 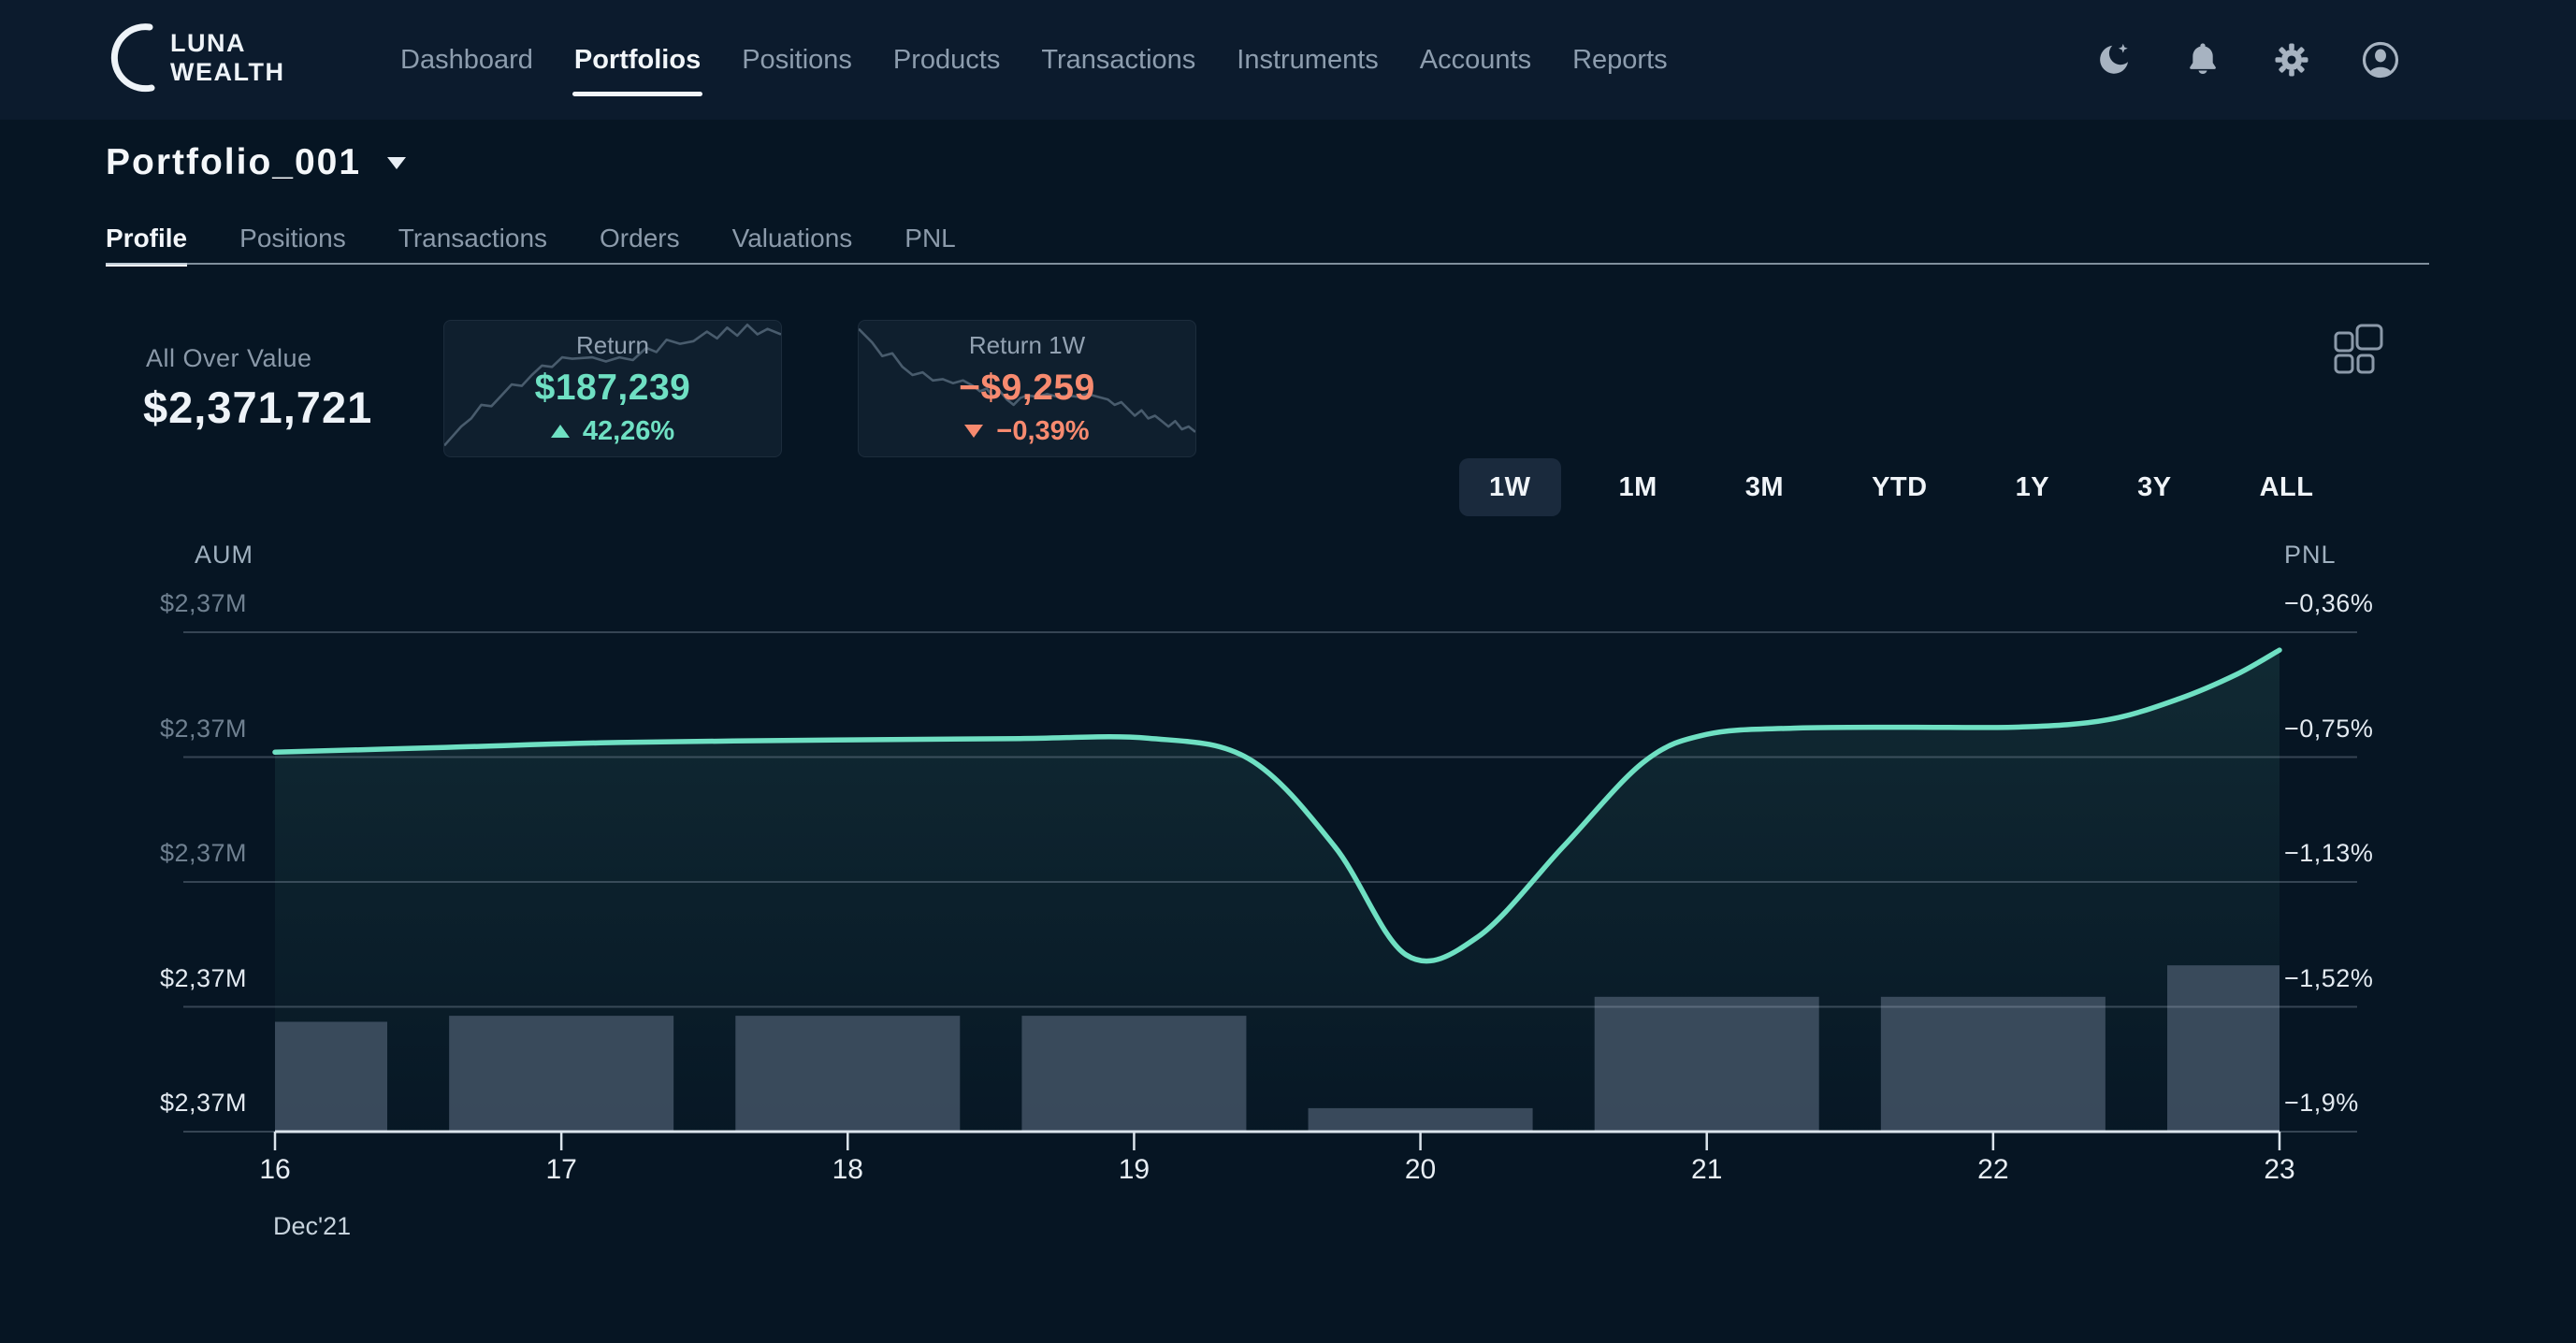 I want to click on return-card: Return $187,239 42,26%, so click(x=612, y=388).